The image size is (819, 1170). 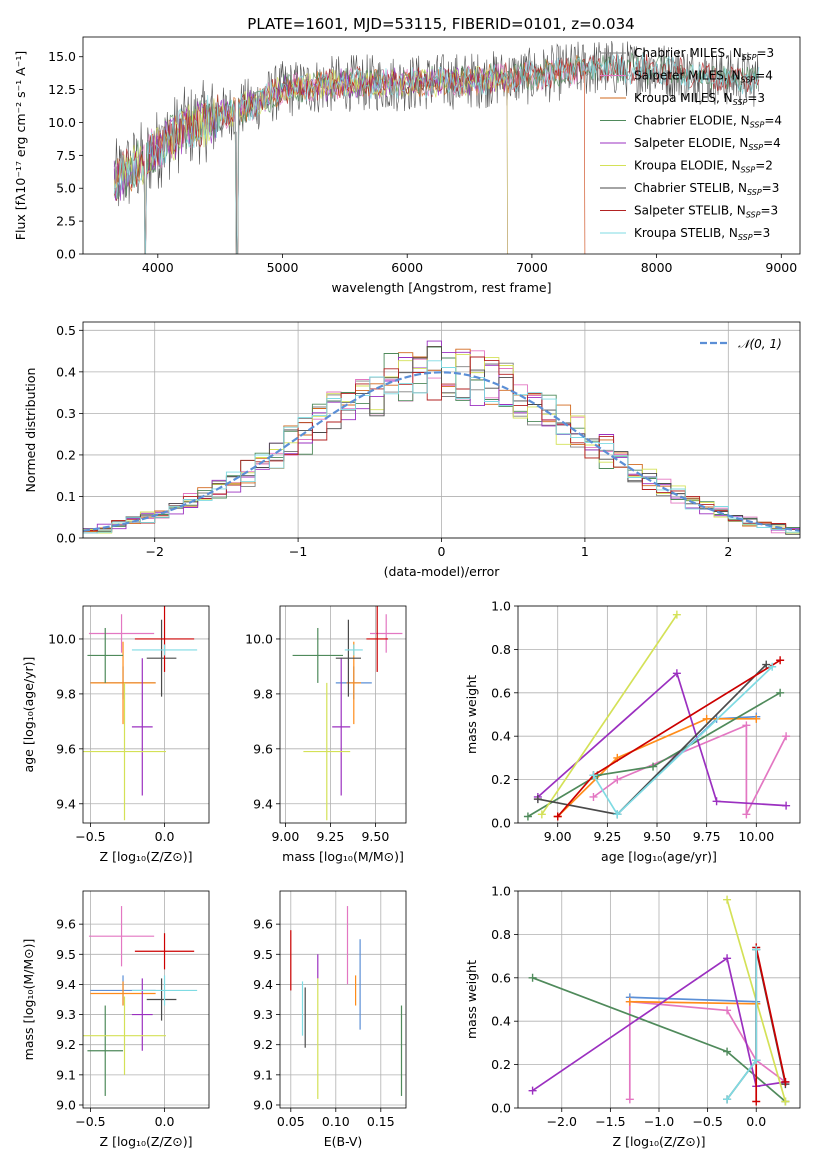 What do you see at coordinates (501, 606) in the screenshot?
I see `y-tick-label: 1.0` at bounding box center [501, 606].